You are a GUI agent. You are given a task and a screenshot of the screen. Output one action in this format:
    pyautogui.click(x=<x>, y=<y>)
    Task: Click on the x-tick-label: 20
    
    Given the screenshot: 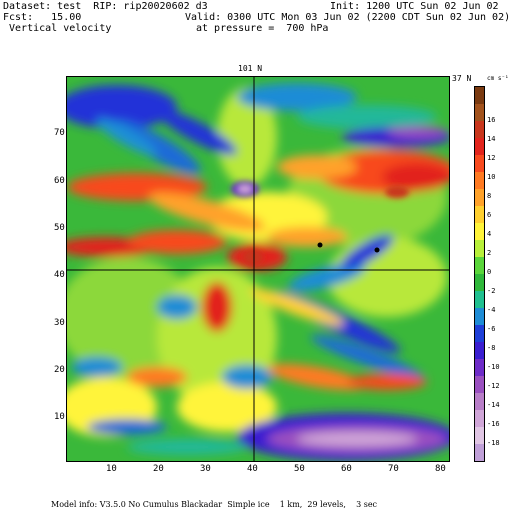 What is the action you would take?
    pyautogui.click(x=158, y=469)
    